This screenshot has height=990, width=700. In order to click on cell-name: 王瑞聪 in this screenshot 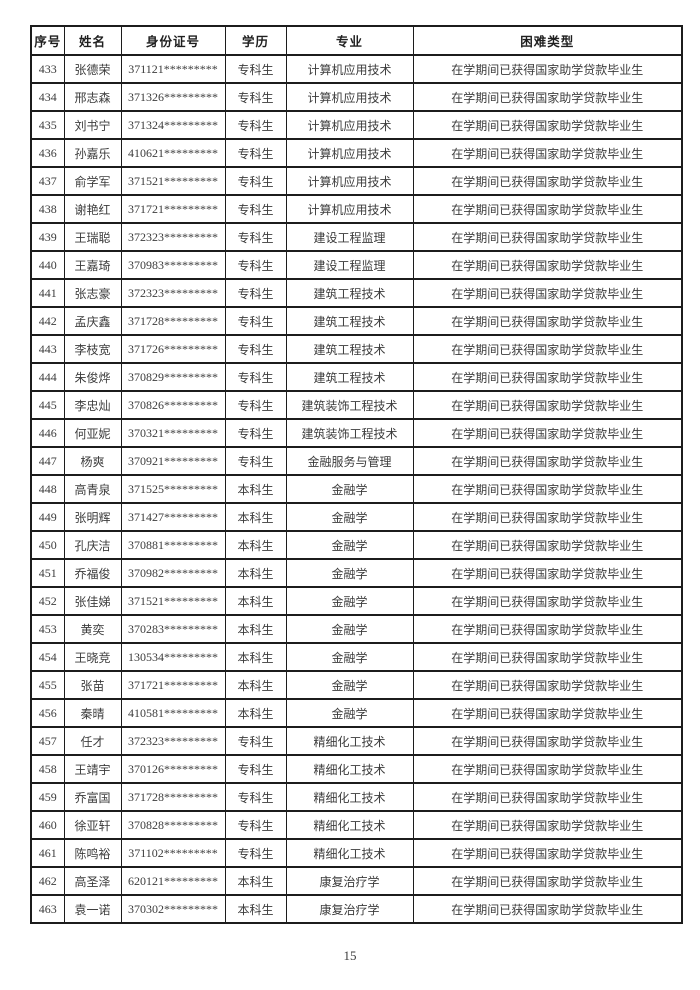, I will do `click(92, 237)`.